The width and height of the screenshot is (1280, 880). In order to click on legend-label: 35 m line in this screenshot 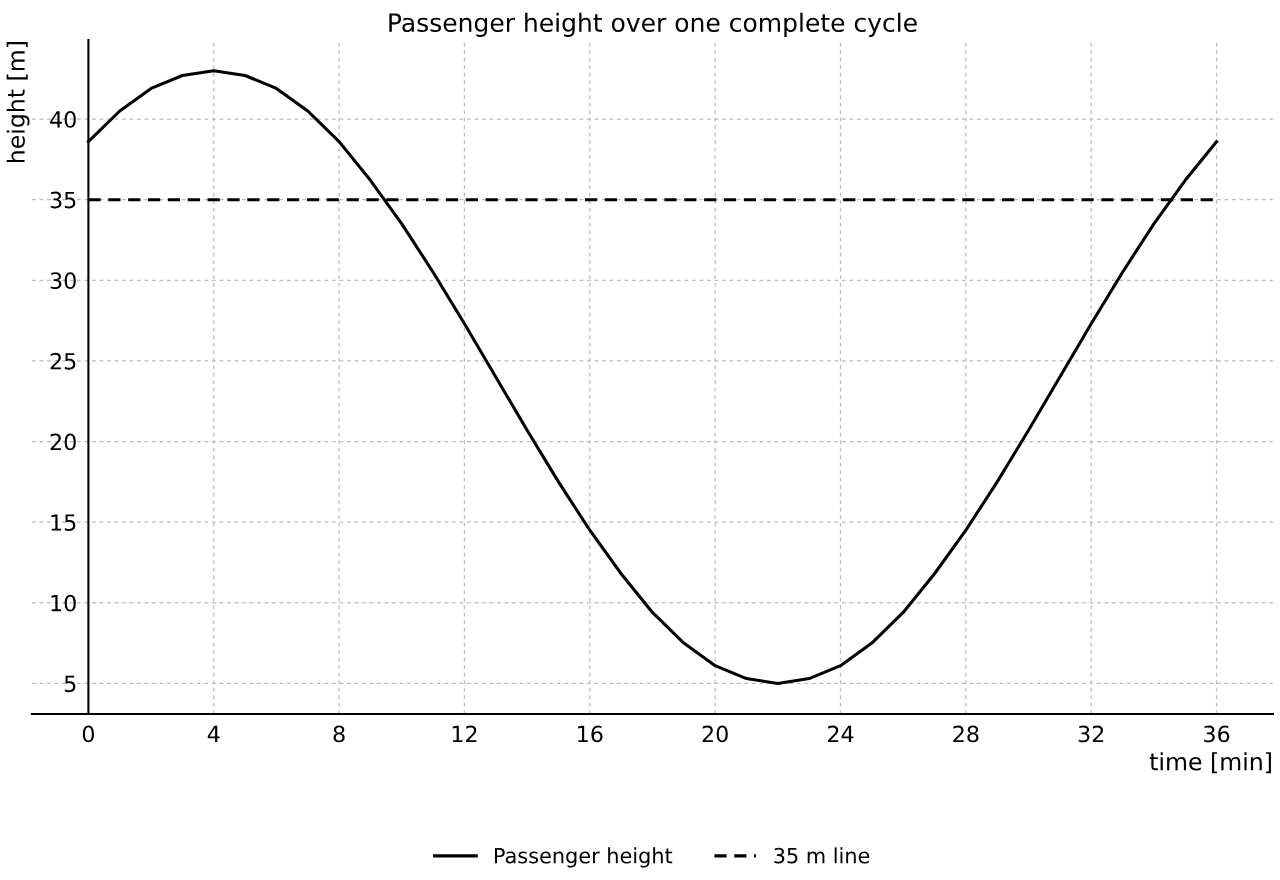, I will do `click(822, 855)`.